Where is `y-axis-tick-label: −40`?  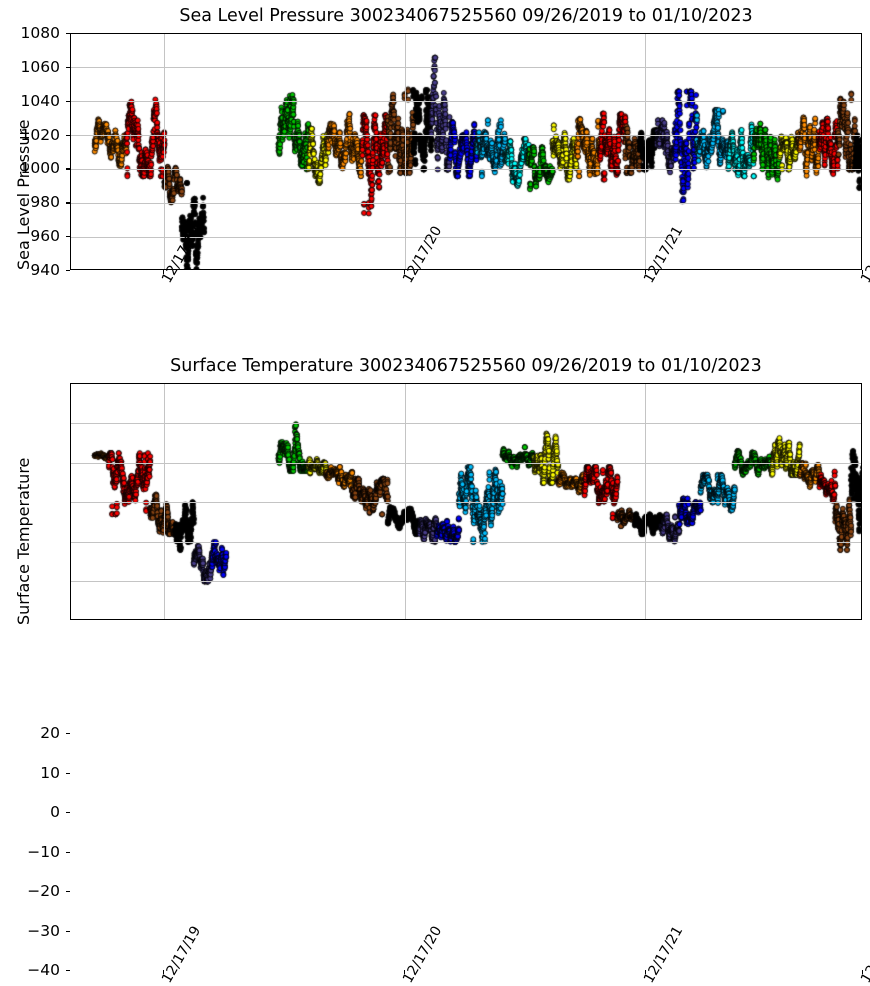
y-axis-tick-label: −40 is located at coordinates (43, 970).